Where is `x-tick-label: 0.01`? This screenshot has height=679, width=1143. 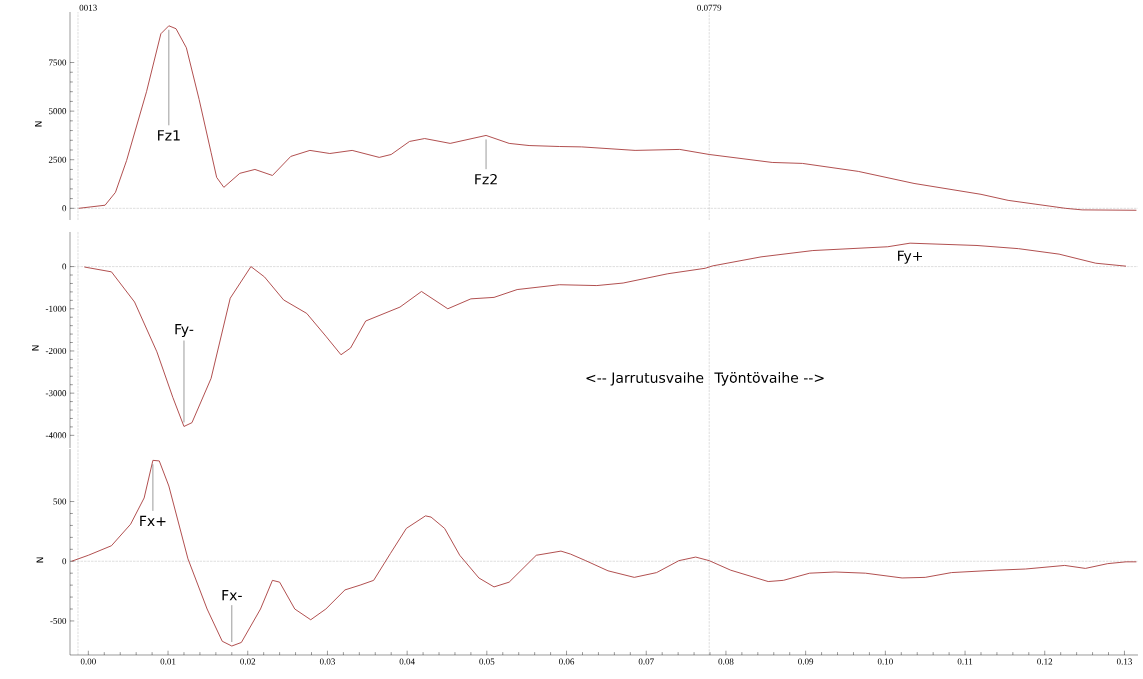
x-tick-label: 0.01 is located at coordinates (168, 661).